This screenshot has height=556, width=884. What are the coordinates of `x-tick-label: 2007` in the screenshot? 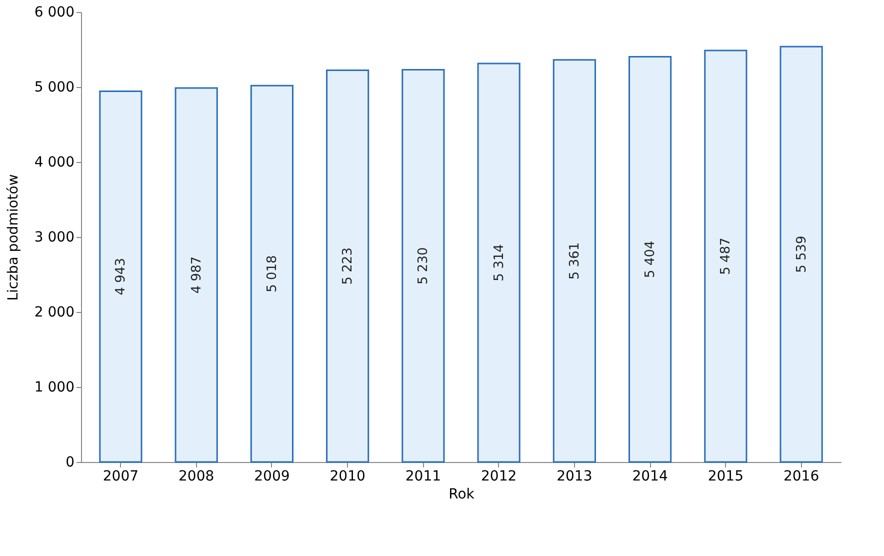 It's located at (120, 476).